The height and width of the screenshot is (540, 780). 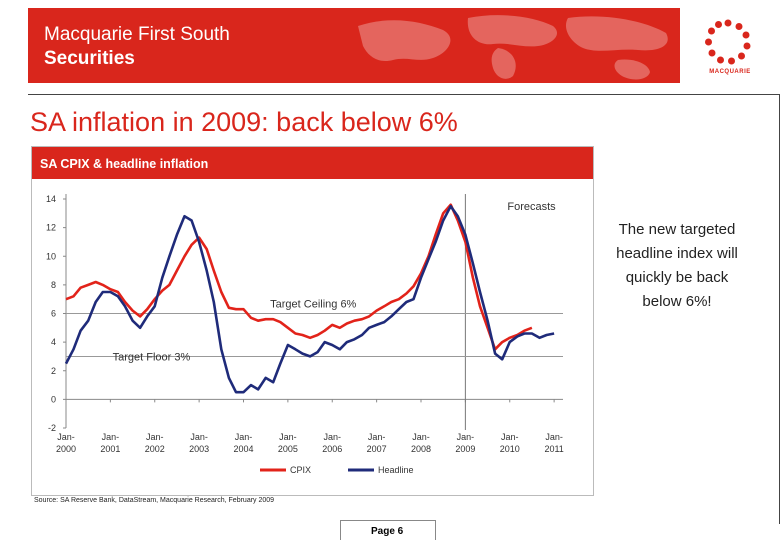 I want to click on y-tick-label: 14, so click(x=51, y=199).